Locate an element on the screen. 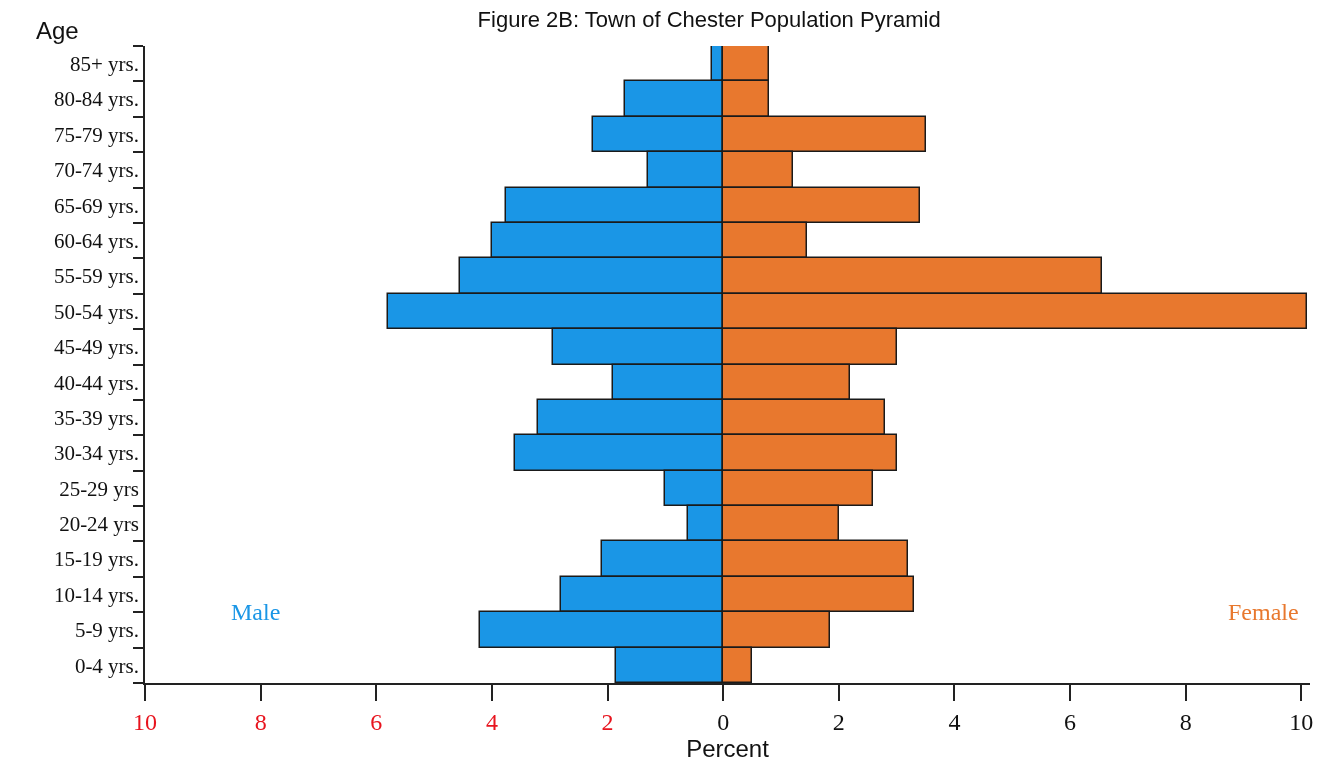  y-tick-label: 5-9 yrs. is located at coordinates (107, 630).